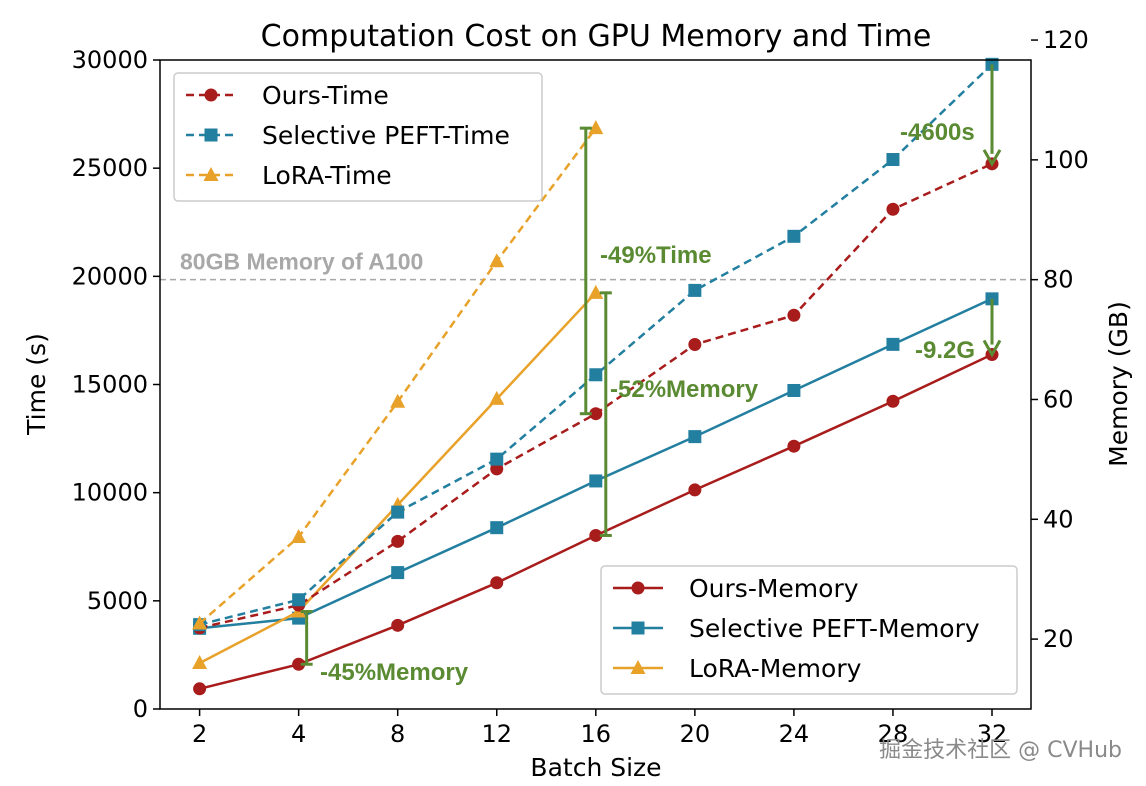 The height and width of the screenshot is (786, 1146). I want to click on y-left-tick-label-0: 0, so click(140, 709).